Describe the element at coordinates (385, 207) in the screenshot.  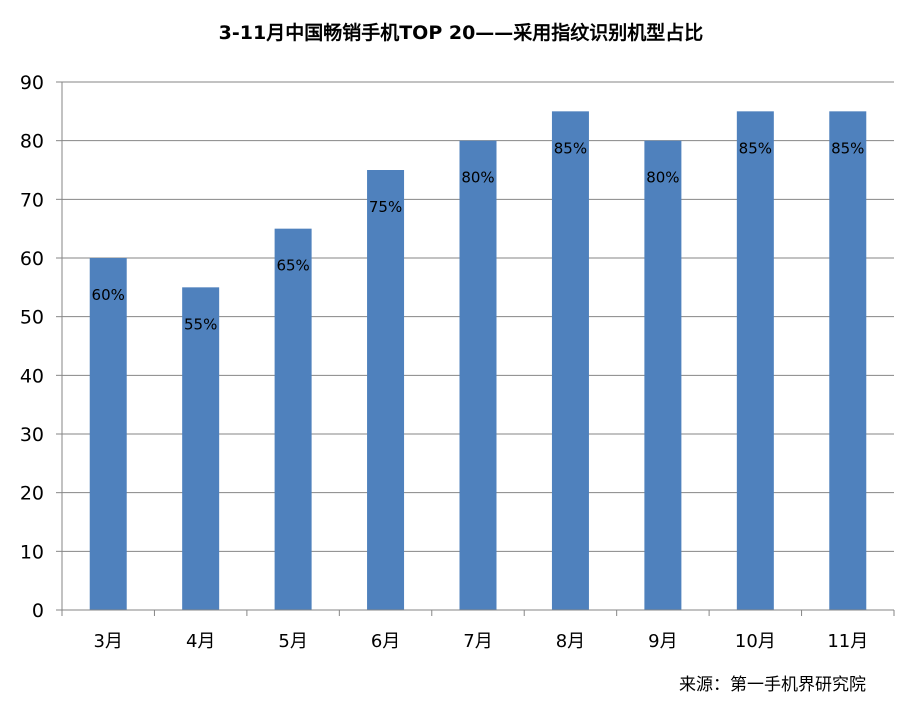
I see `data-label: 75%` at that location.